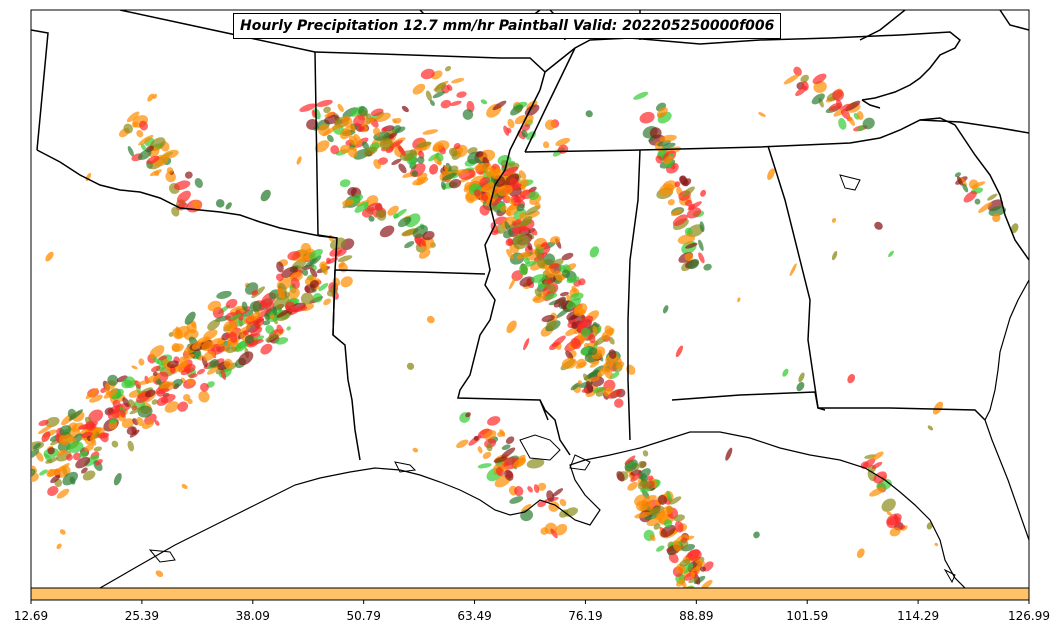 This screenshot has height=633, width=1062. Describe the element at coordinates (1006, 480) in the screenshot. I see `florida-east-coast` at that location.